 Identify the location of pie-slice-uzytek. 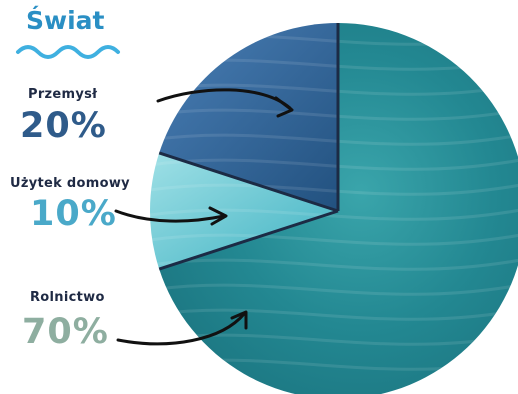
(243, 211).